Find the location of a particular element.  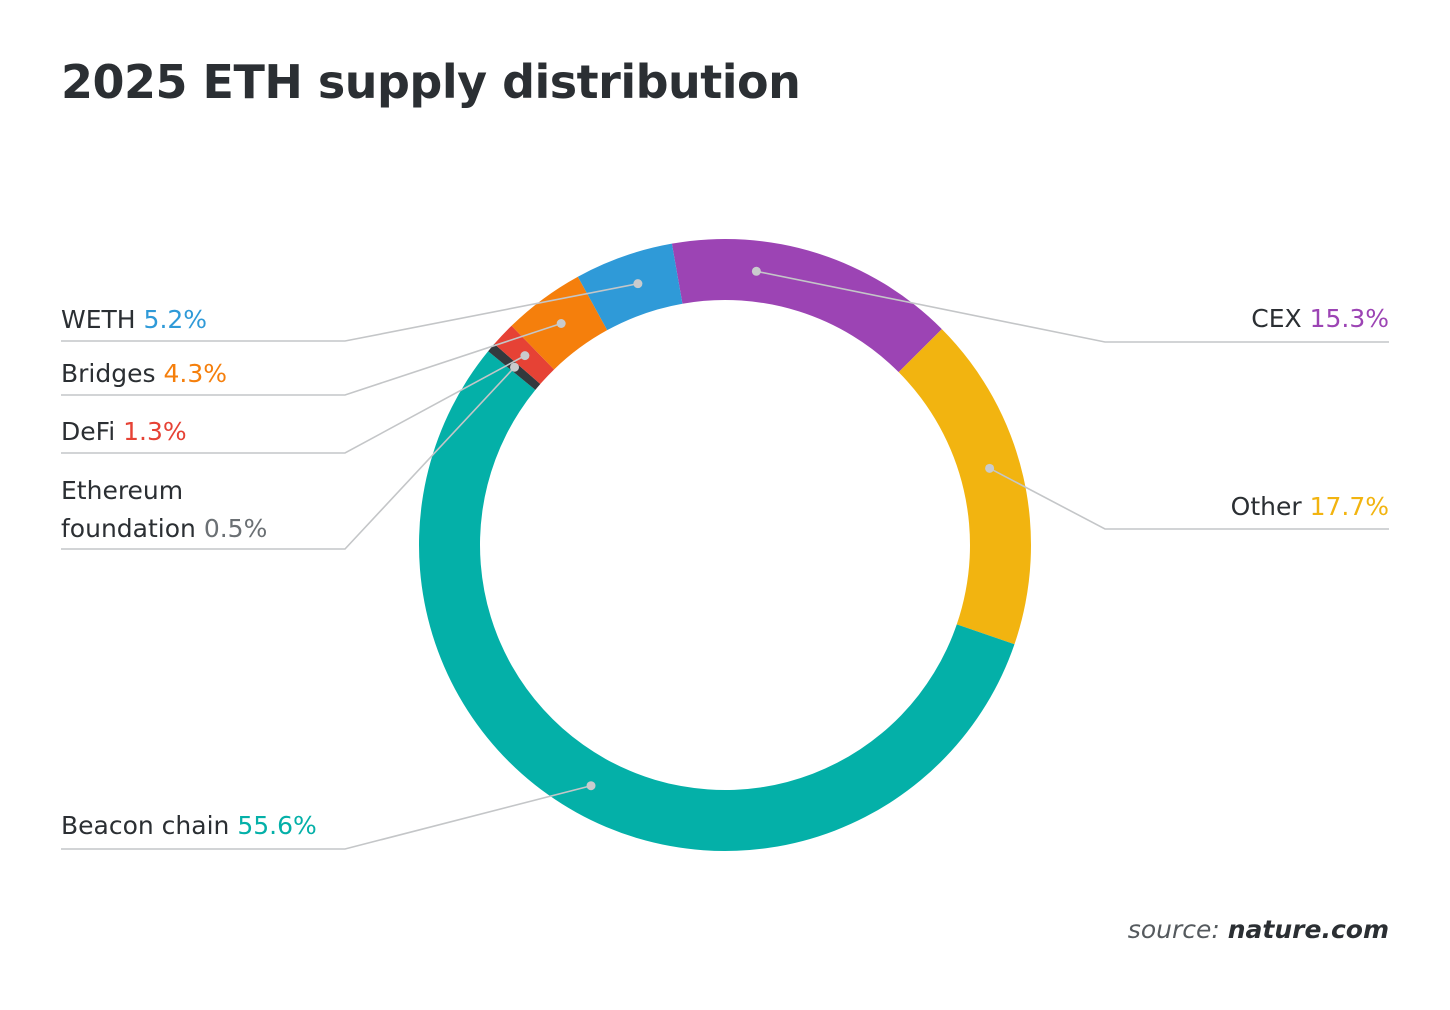

leader-line-ethereum-foundation is located at coordinates (288, 458).